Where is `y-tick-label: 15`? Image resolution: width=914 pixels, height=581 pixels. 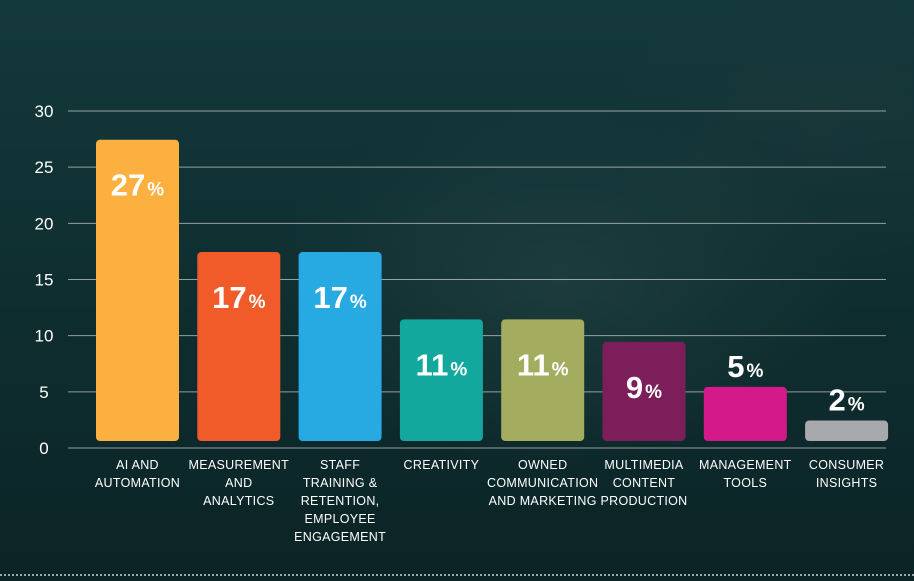
y-tick-label: 15 is located at coordinates (44, 280).